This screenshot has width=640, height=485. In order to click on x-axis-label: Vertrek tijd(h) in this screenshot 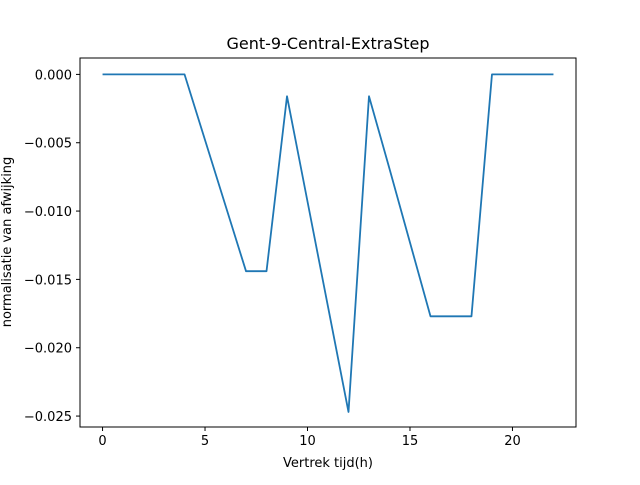, I will do `click(328, 463)`.